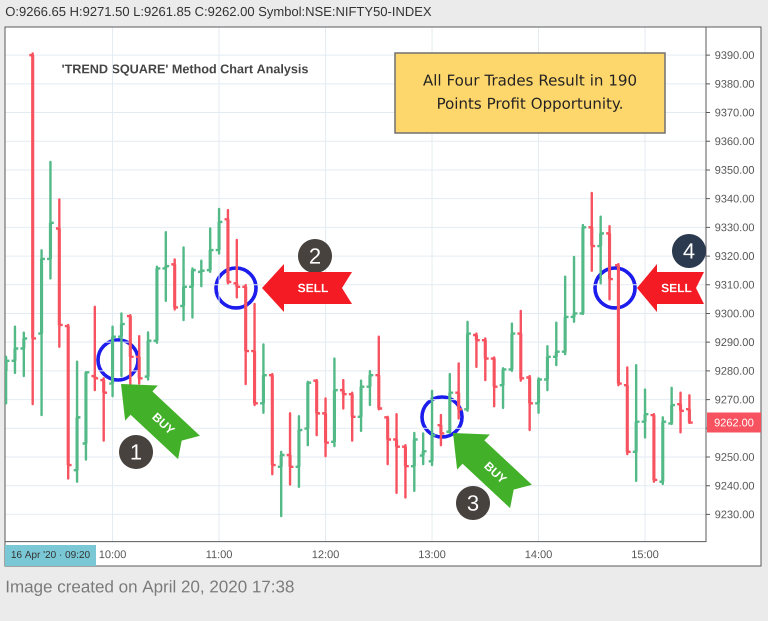  Describe the element at coordinates (315, 256) in the screenshot. I see `annotation: 2` at that location.